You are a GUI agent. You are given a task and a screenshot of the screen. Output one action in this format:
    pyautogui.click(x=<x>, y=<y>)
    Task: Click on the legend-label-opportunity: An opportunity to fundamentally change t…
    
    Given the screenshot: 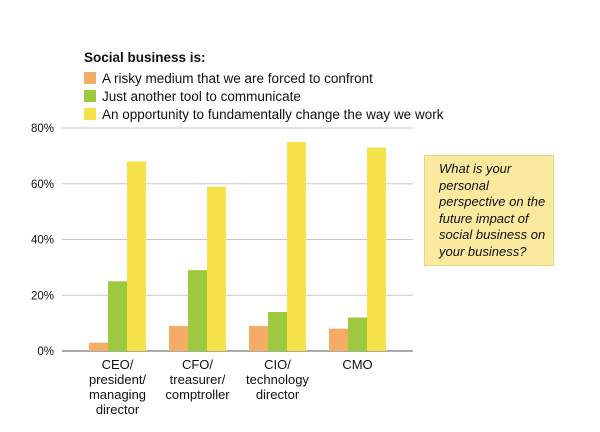 What is the action you would take?
    pyautogui.click(x=273, y=114)
    